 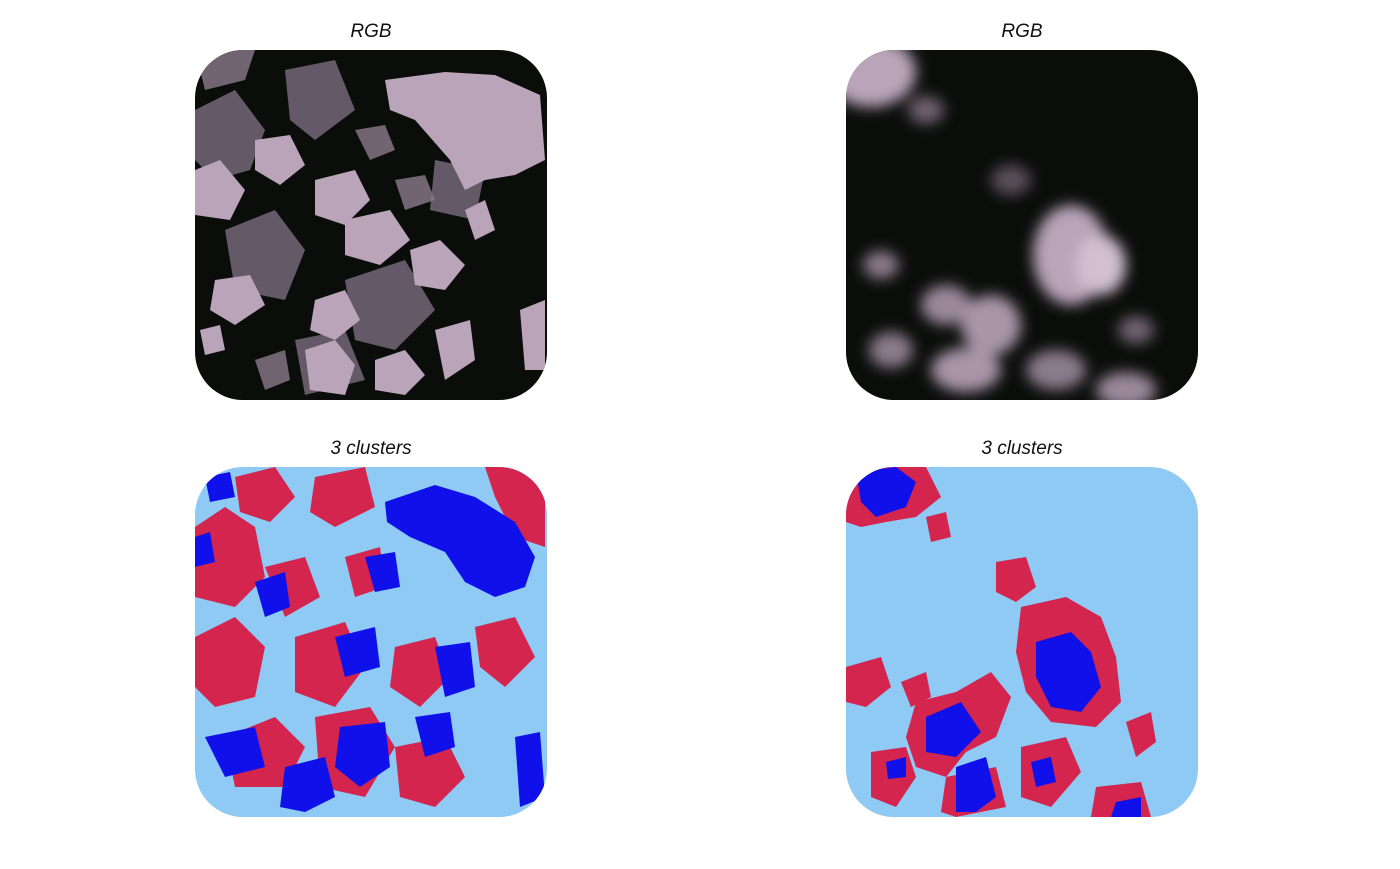 What do you see at coordinates (371, 225) in the screenshot?
I see `rgb-image-left` at bounding box center [371, 225].